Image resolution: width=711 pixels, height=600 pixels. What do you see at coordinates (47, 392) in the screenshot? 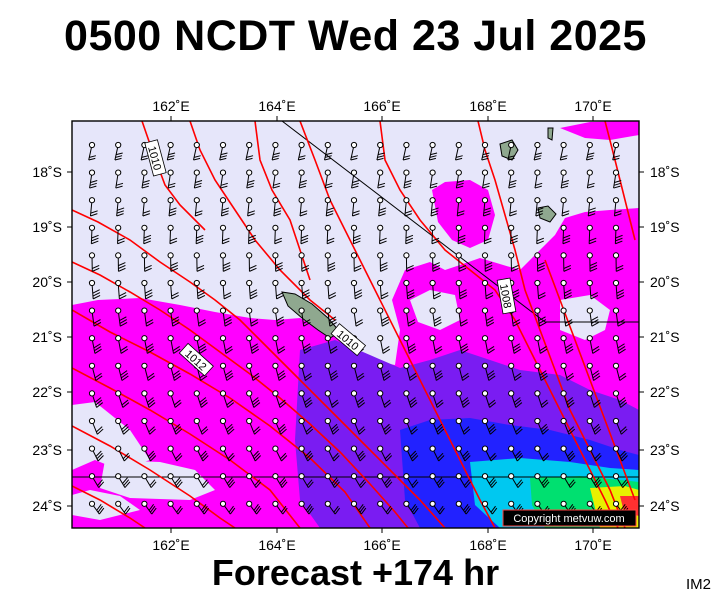
I see `lat-label: 22˚S` at bounding box center [47, 392].